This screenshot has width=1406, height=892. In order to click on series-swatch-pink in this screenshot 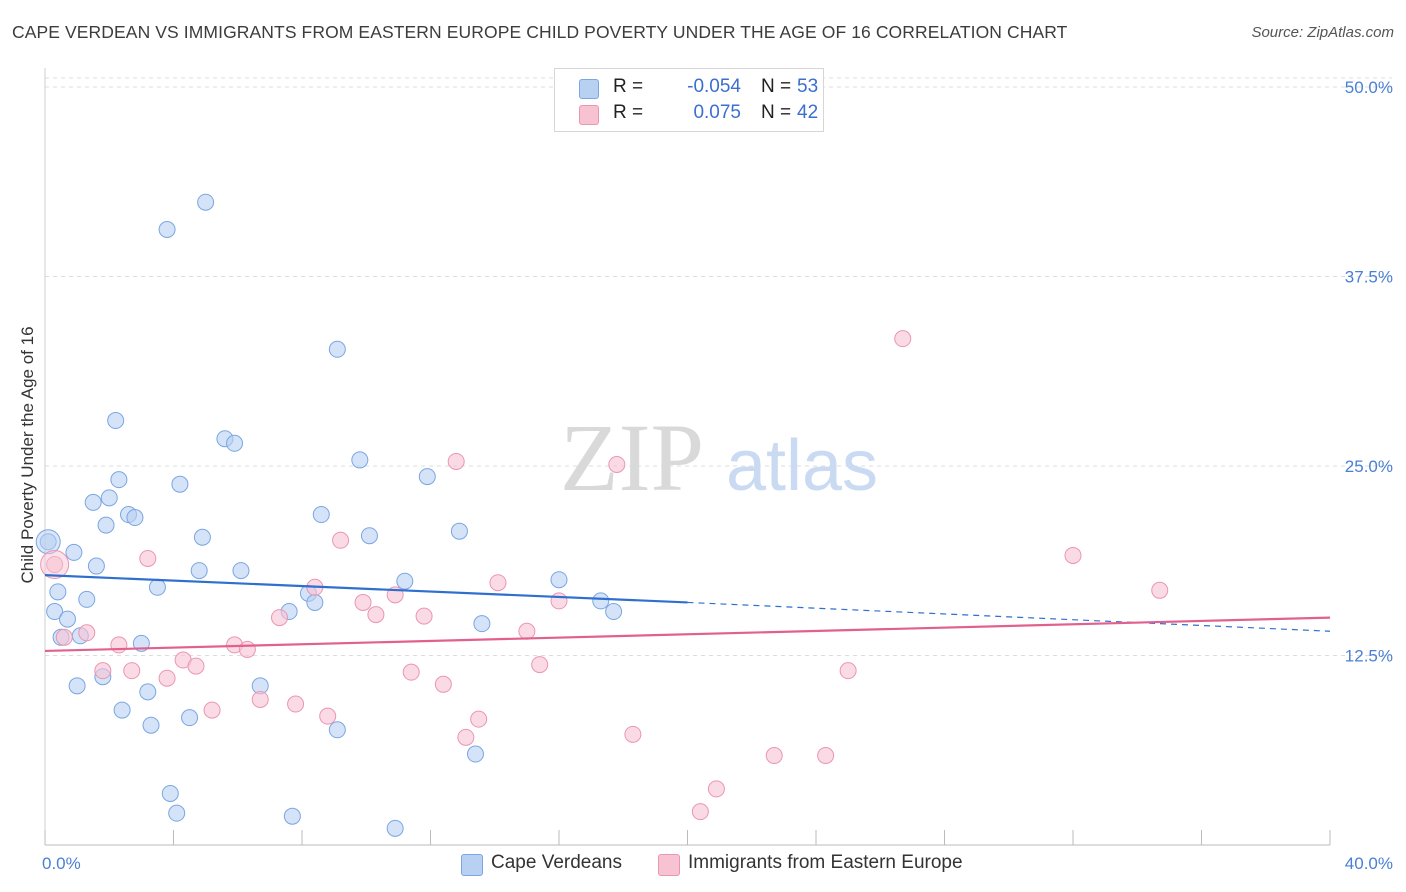, I will do `click(669, 865)`.